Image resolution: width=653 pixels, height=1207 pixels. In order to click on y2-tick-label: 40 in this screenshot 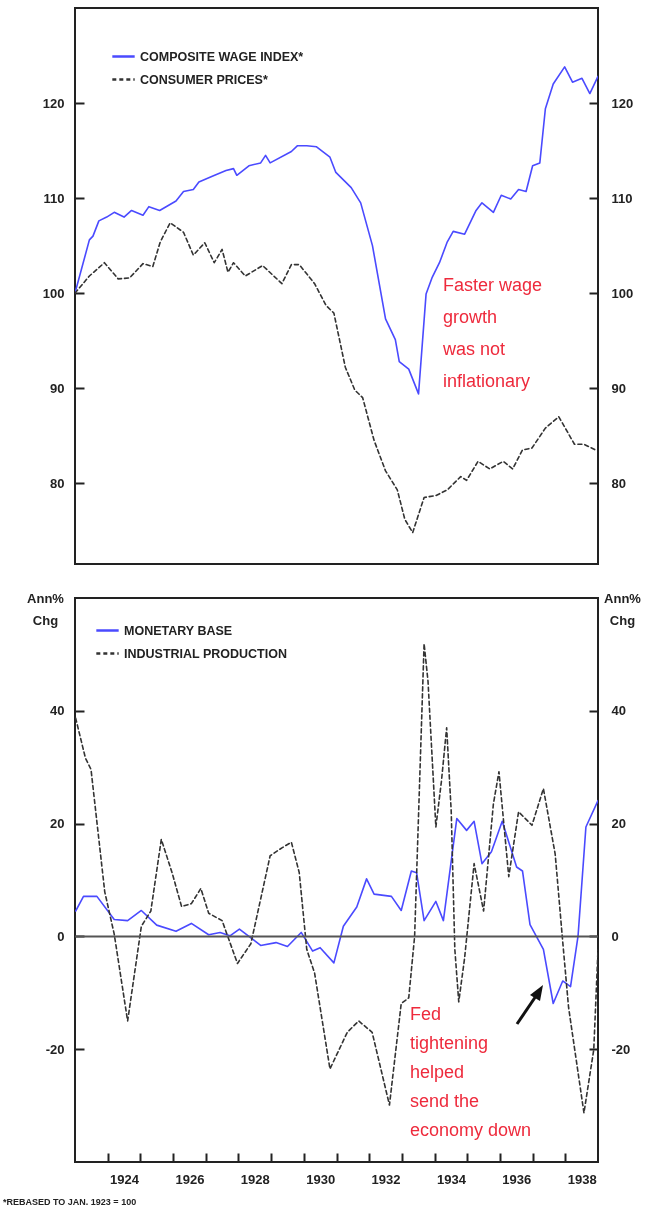, I will do `click(618, 711)`.